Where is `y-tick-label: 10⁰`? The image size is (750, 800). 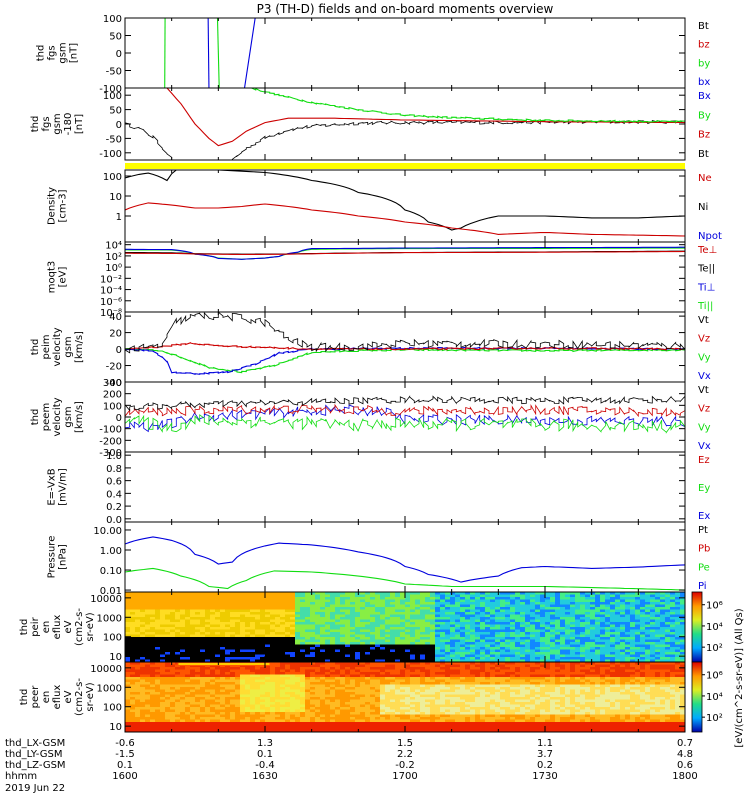 y-tick-label: 10⁰ is located at coordinates (113, 268).